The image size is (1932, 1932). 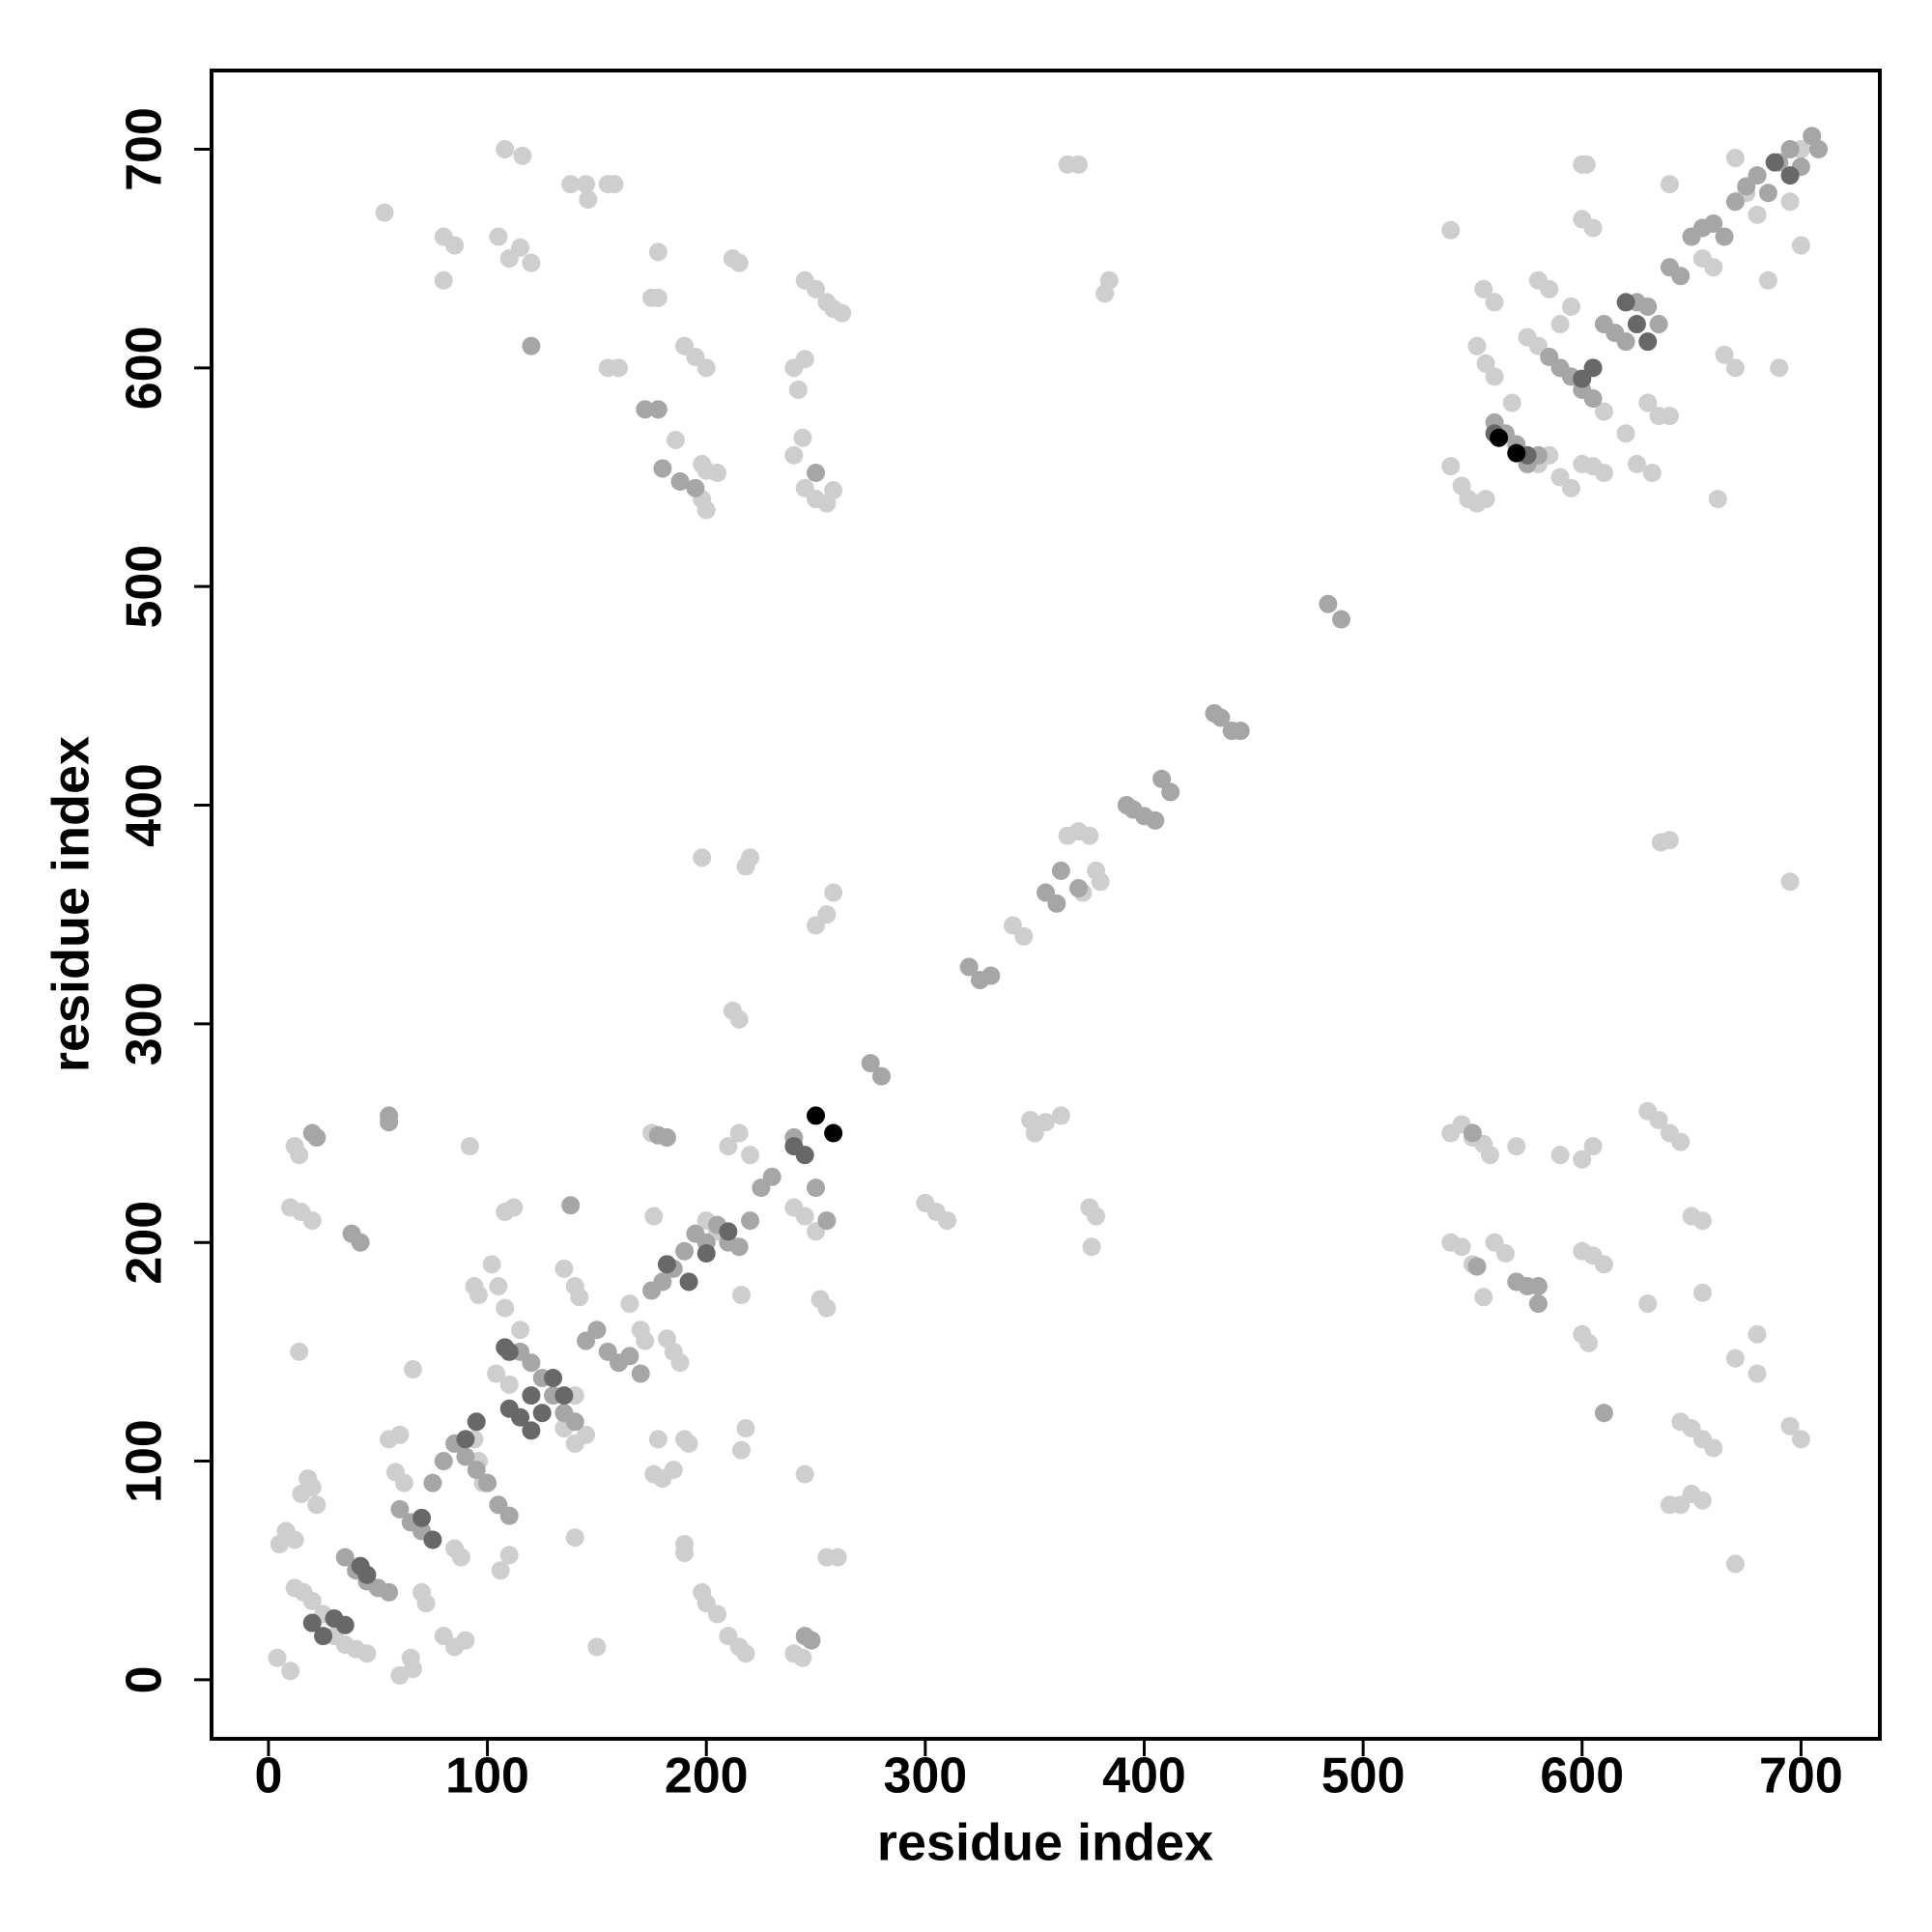 I want to click on y-tick-label: 400, so click(x=145, y=805).